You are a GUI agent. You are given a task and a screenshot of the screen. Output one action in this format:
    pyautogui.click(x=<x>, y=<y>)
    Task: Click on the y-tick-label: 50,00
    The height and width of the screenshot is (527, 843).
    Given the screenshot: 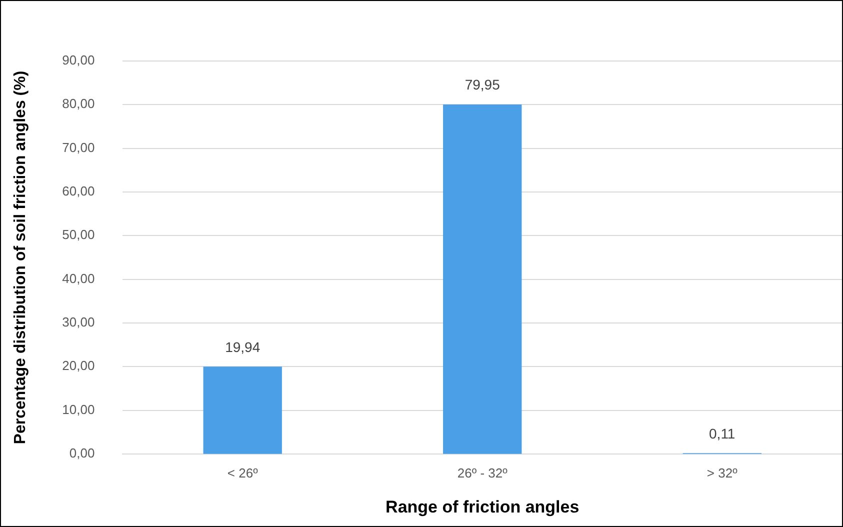 What is the action you would take?
    pyautogui.click(x=78, y=234)
    